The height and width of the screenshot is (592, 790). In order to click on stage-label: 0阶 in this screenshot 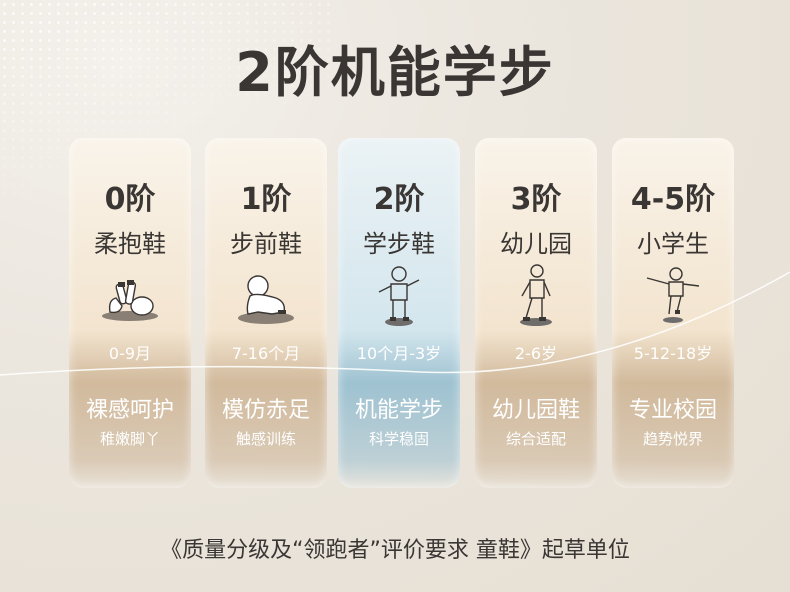, I will do `click(130, 199)`.